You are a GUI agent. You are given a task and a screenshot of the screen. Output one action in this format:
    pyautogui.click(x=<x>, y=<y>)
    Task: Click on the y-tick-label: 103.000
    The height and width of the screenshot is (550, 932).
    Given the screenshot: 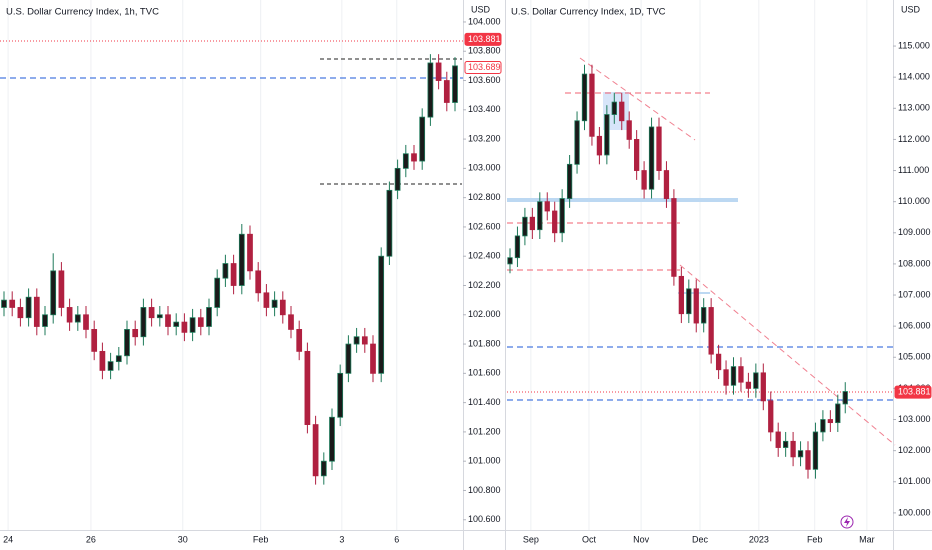 What is the action you would take?
    pyautogui.click(x=484, y=168)
    